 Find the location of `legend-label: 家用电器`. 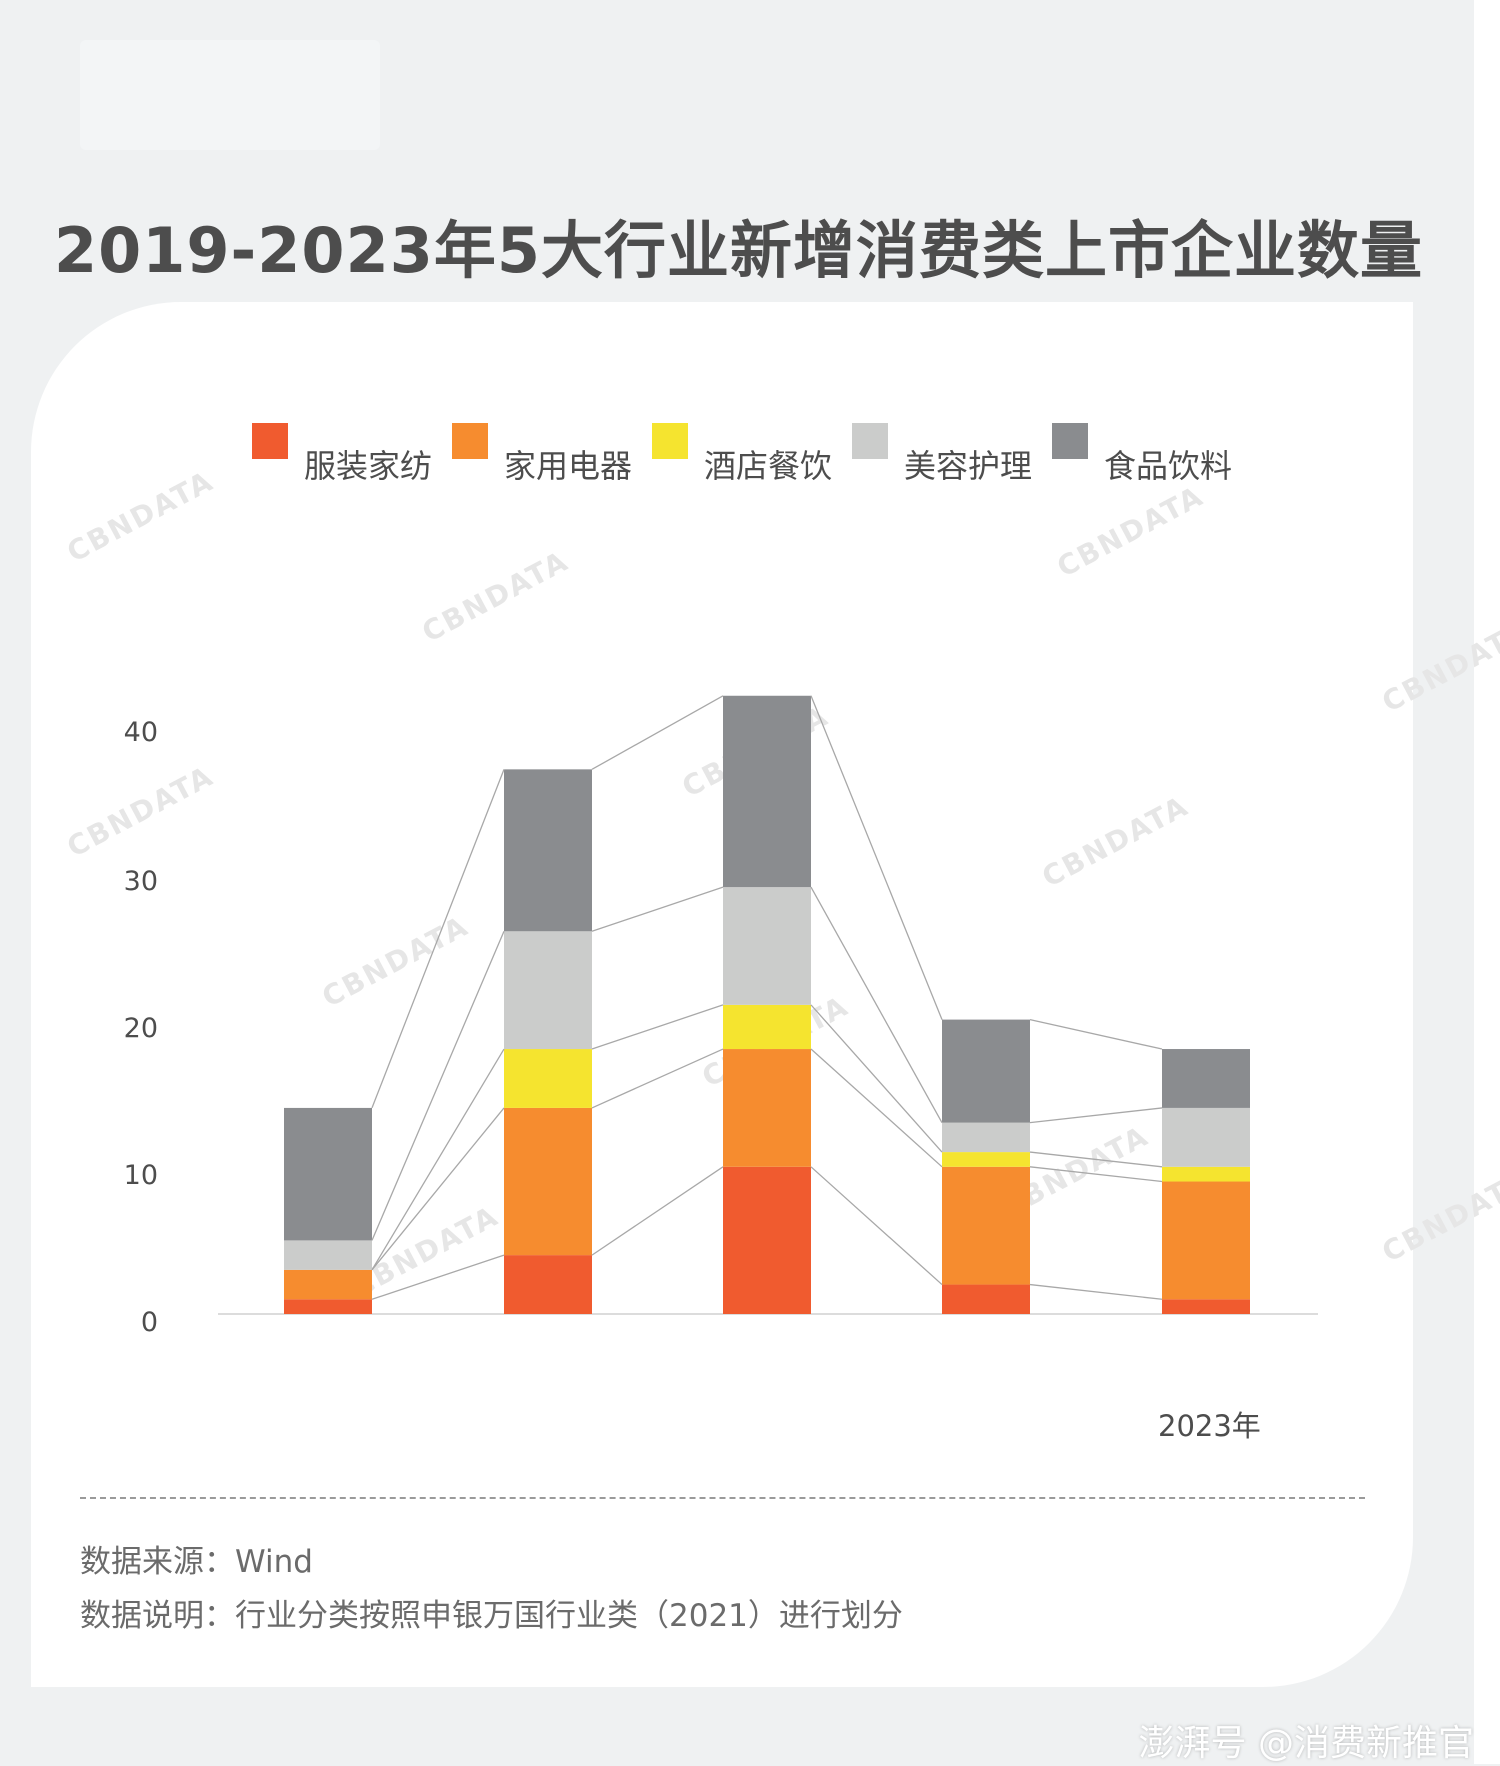

legend-label: 家用电器 is located at coordinates (568, 466).